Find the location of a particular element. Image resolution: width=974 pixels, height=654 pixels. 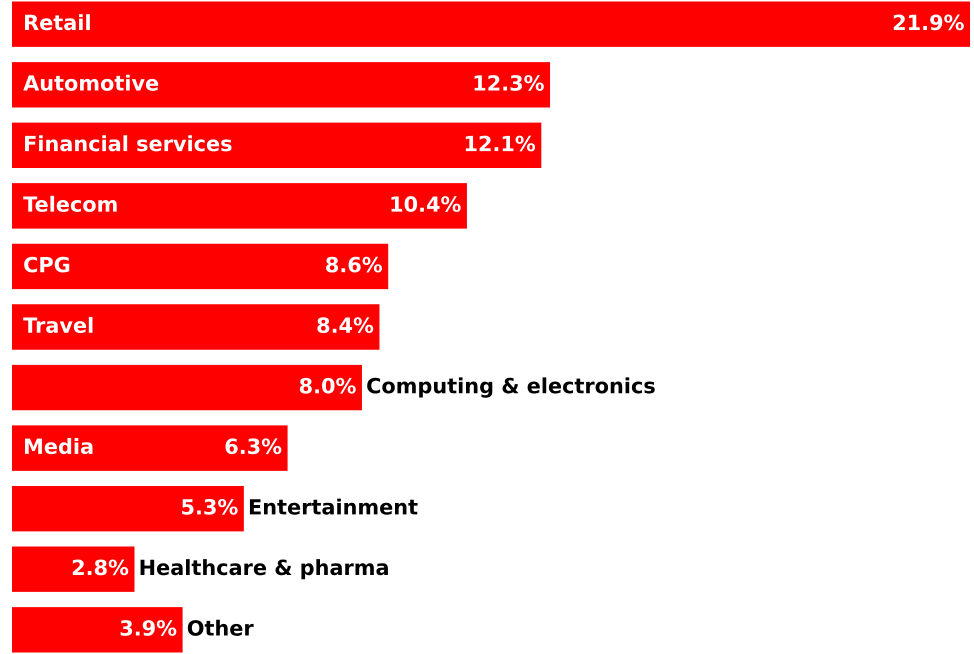

data-label: 5.3% is located at coordinates (210, 506).